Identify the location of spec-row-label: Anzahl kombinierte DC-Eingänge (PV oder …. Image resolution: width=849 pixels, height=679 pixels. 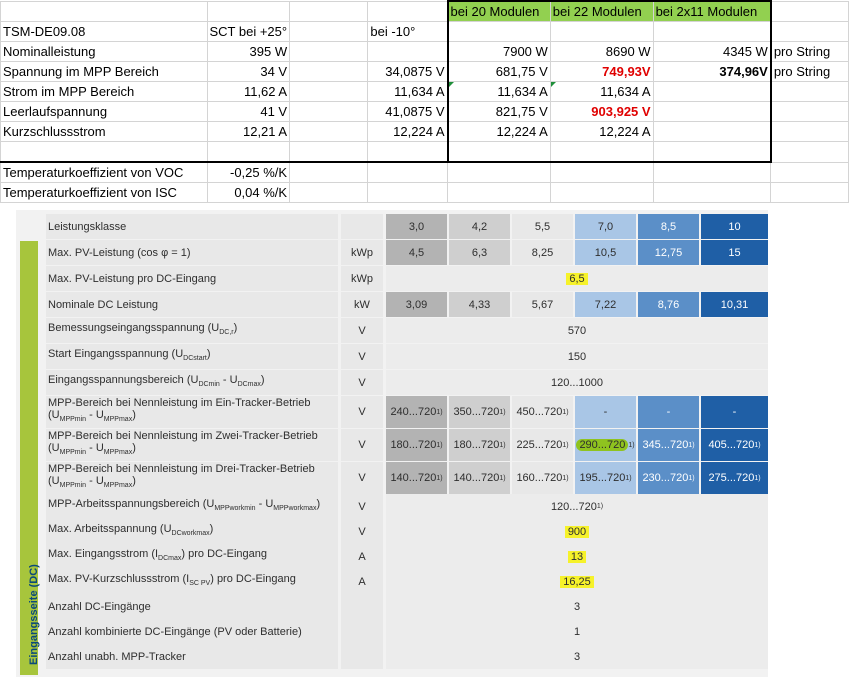
(192, 631).